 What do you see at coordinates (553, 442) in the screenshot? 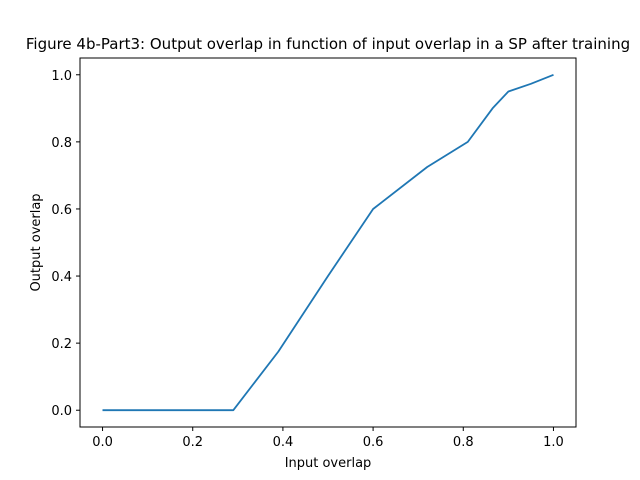
I see `x-tick-label: 1.0` at bounding box center [553, 442].